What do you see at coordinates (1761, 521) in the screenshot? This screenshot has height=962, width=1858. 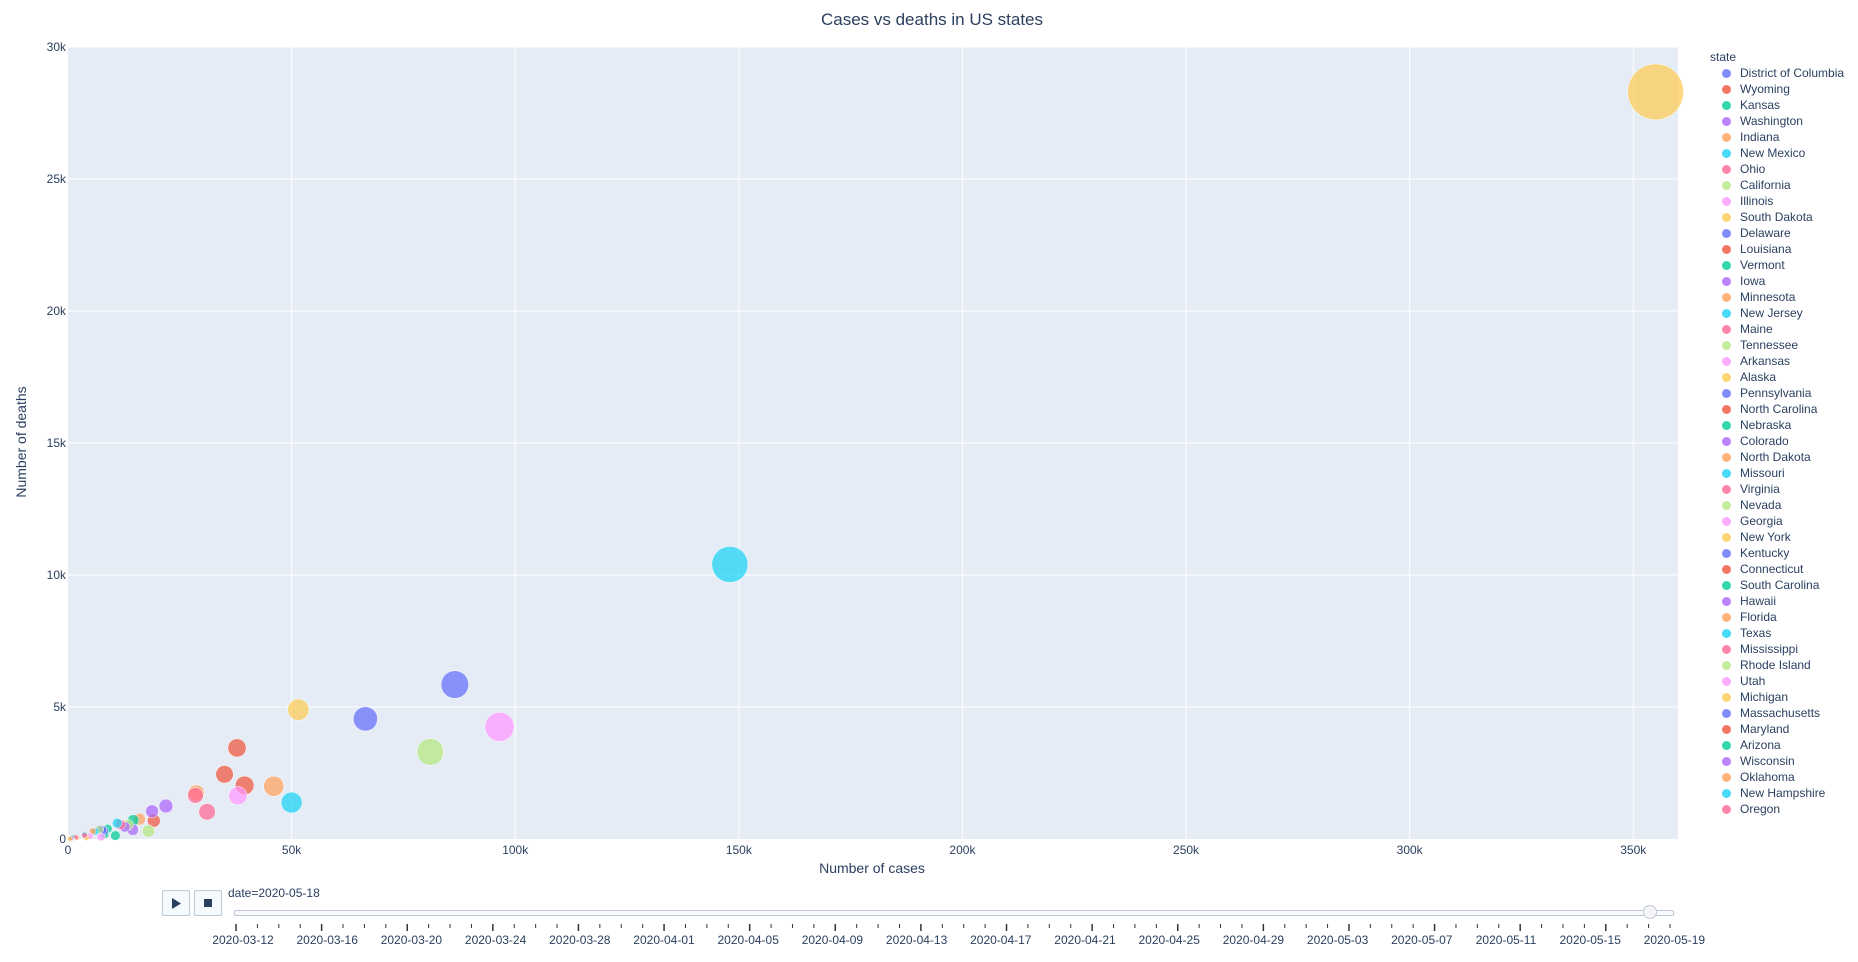 I see `legend-label: Georgia` at bounding box center [1761, 521].